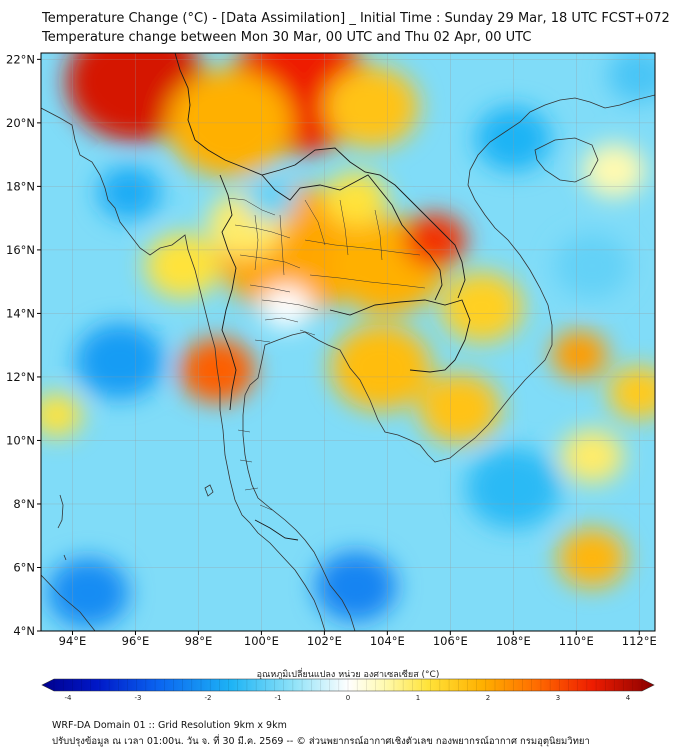 This screenshot has height=756, width=676. What do you see at coordinates (20, 313) in the screenshot?
I see `y-tick-label: 14°N` at bounding box center [20, 313].